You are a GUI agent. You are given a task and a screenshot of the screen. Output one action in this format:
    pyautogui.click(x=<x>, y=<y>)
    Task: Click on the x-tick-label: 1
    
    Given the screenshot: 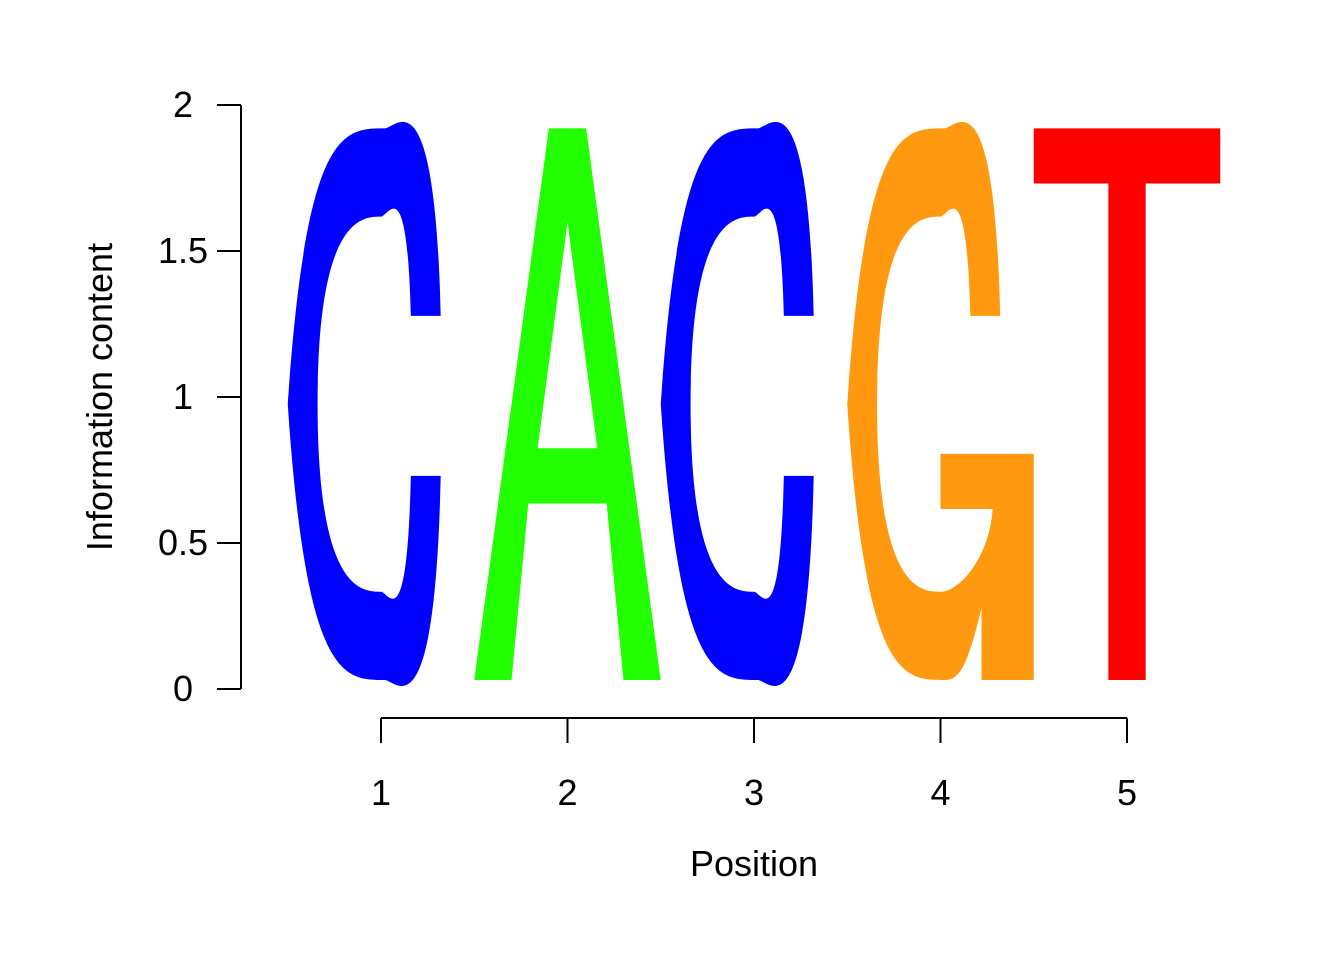 What is the action you would take?
    pyautogui.click(x=381, y=792)
    